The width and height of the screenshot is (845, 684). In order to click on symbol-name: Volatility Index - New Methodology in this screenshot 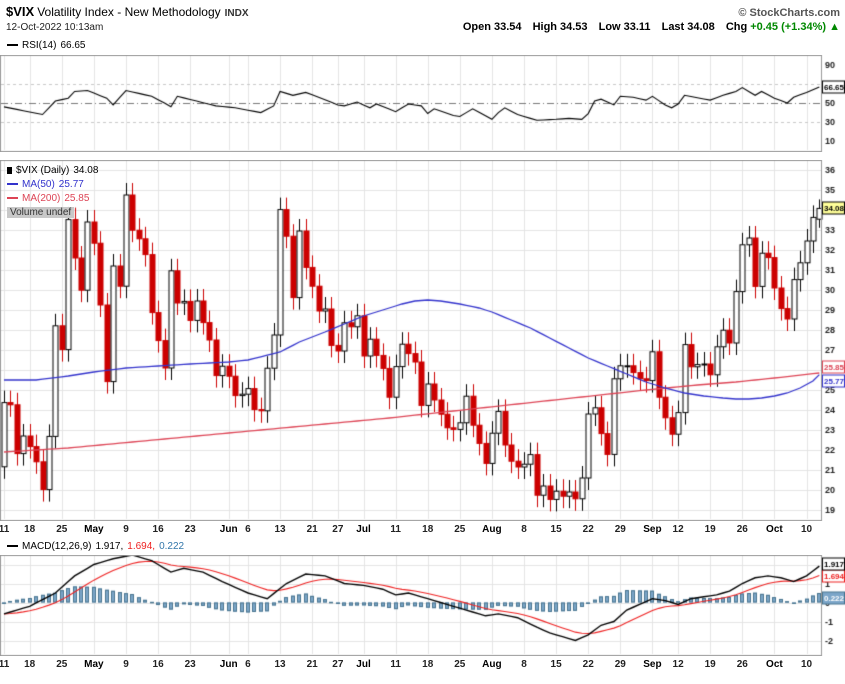, I will do `click(129, 12)`.